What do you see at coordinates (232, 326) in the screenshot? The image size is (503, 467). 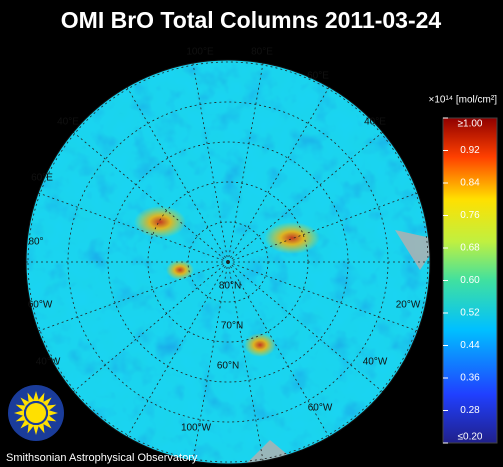 I see `map-label: 70°N` at bounding box center [232, 326].